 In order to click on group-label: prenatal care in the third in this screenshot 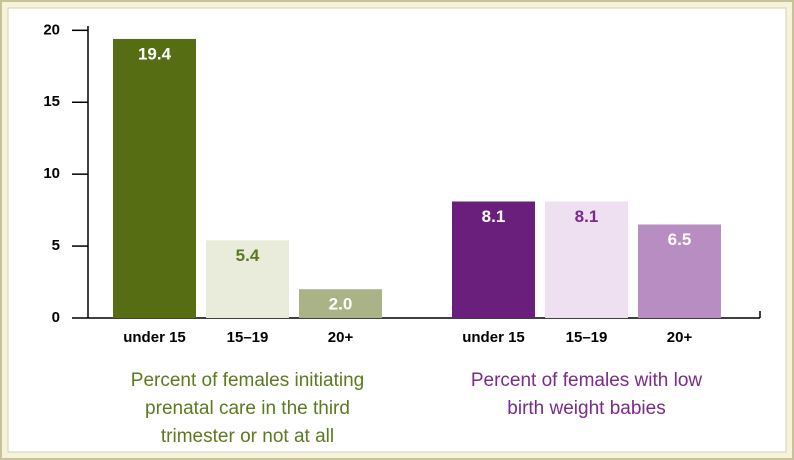, I will do `click(247, 408)`.